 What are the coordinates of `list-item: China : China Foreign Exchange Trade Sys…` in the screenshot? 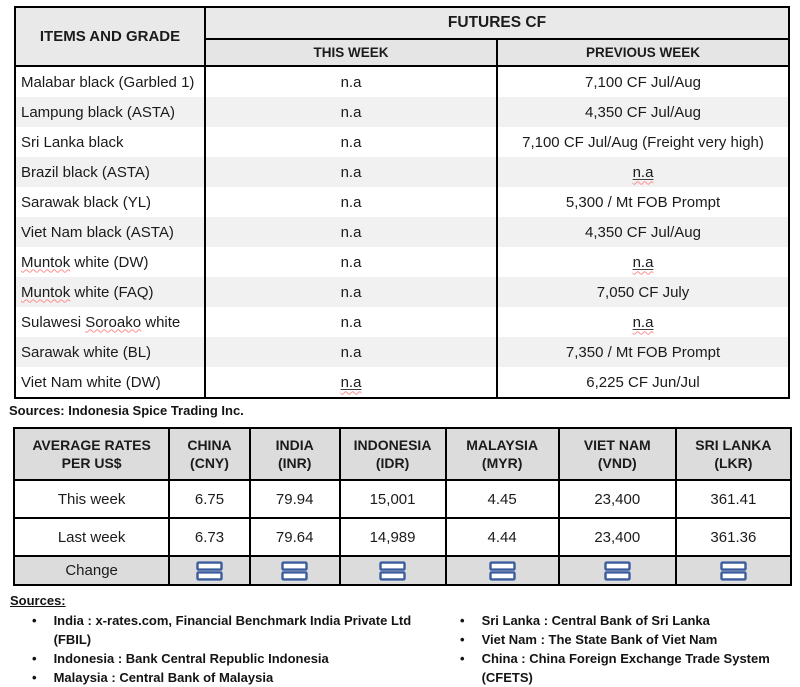 It's located at (615, 668).